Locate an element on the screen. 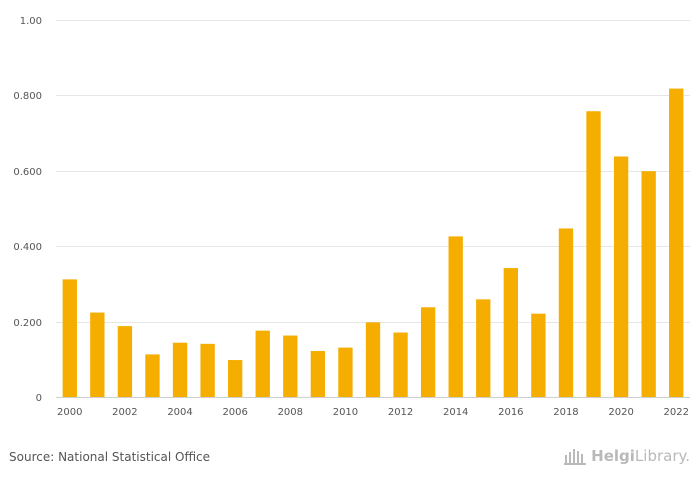 The image size is (700, 483). x-tick-label: 2018 is located at coordinates (565, 412).